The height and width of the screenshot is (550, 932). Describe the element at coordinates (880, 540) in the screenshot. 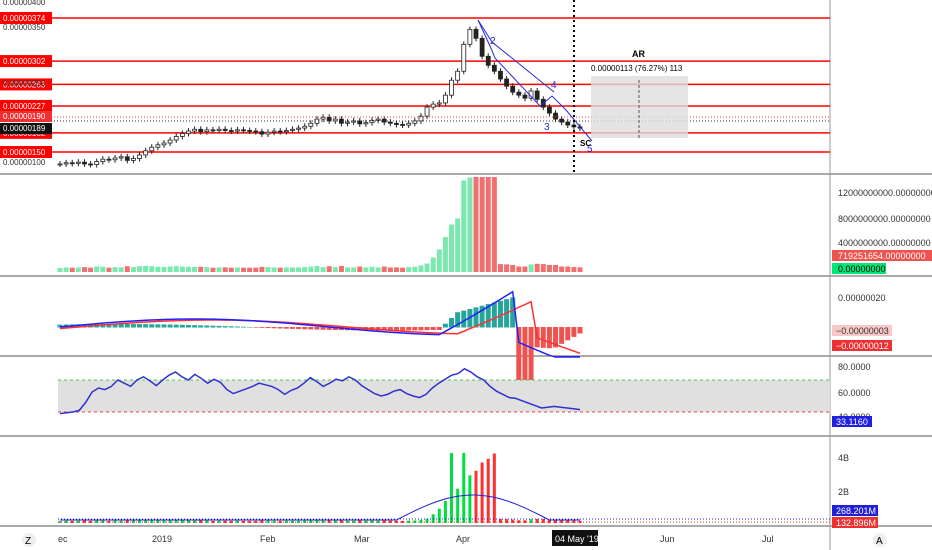

I see `auto-scale-button: A` at that location.